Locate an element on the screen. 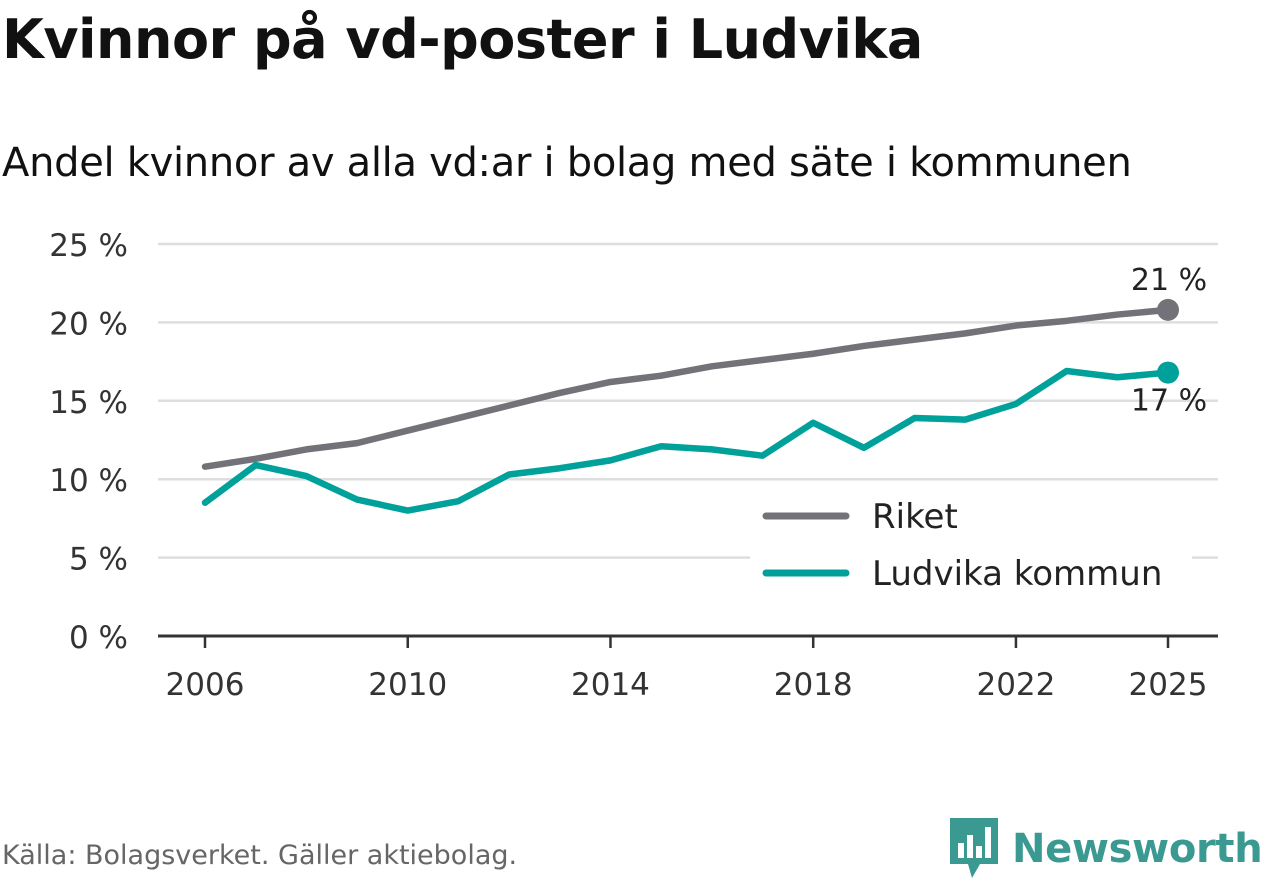 This screenshot has width=1262, height=880. y-tick-label: 25 % is located at coordinates (88, 246).